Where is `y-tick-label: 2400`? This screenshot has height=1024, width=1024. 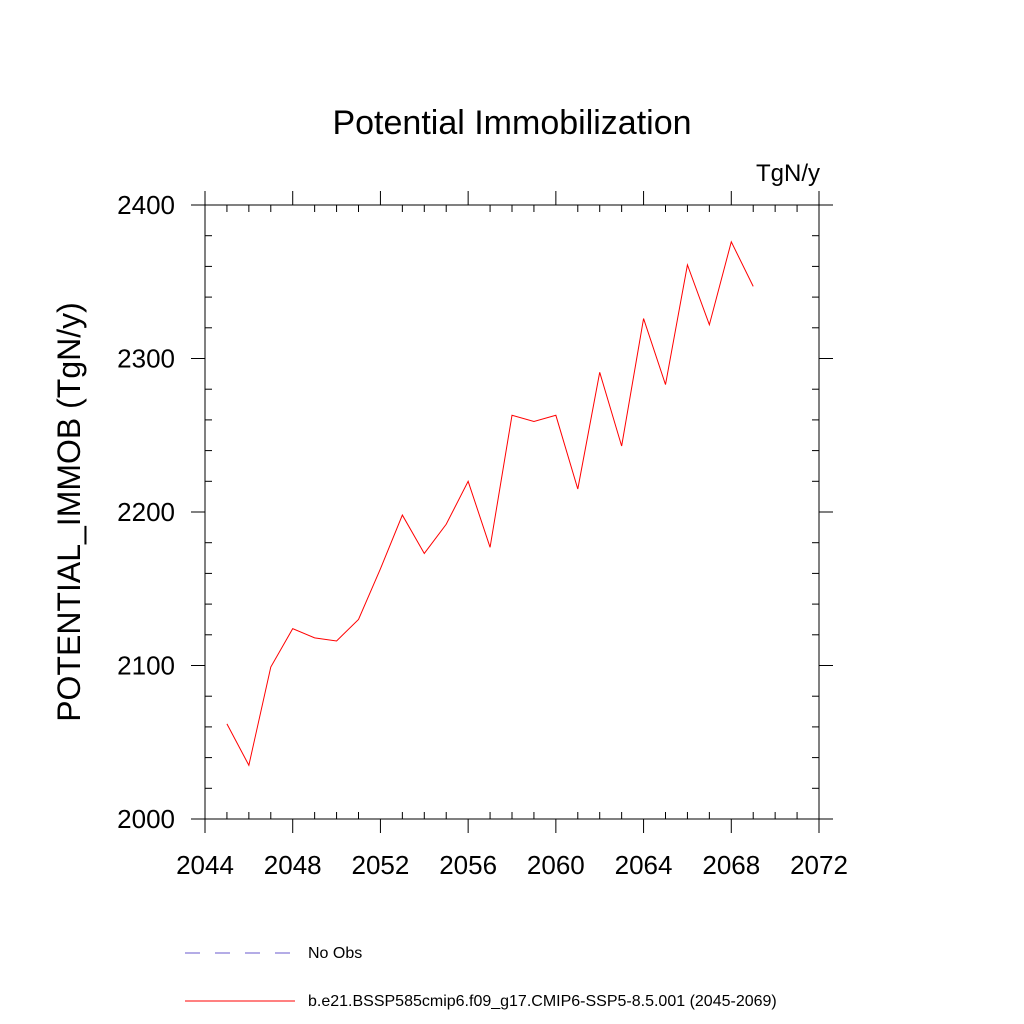 y-tick-label: 2400 is located at coordinates (146, 205).